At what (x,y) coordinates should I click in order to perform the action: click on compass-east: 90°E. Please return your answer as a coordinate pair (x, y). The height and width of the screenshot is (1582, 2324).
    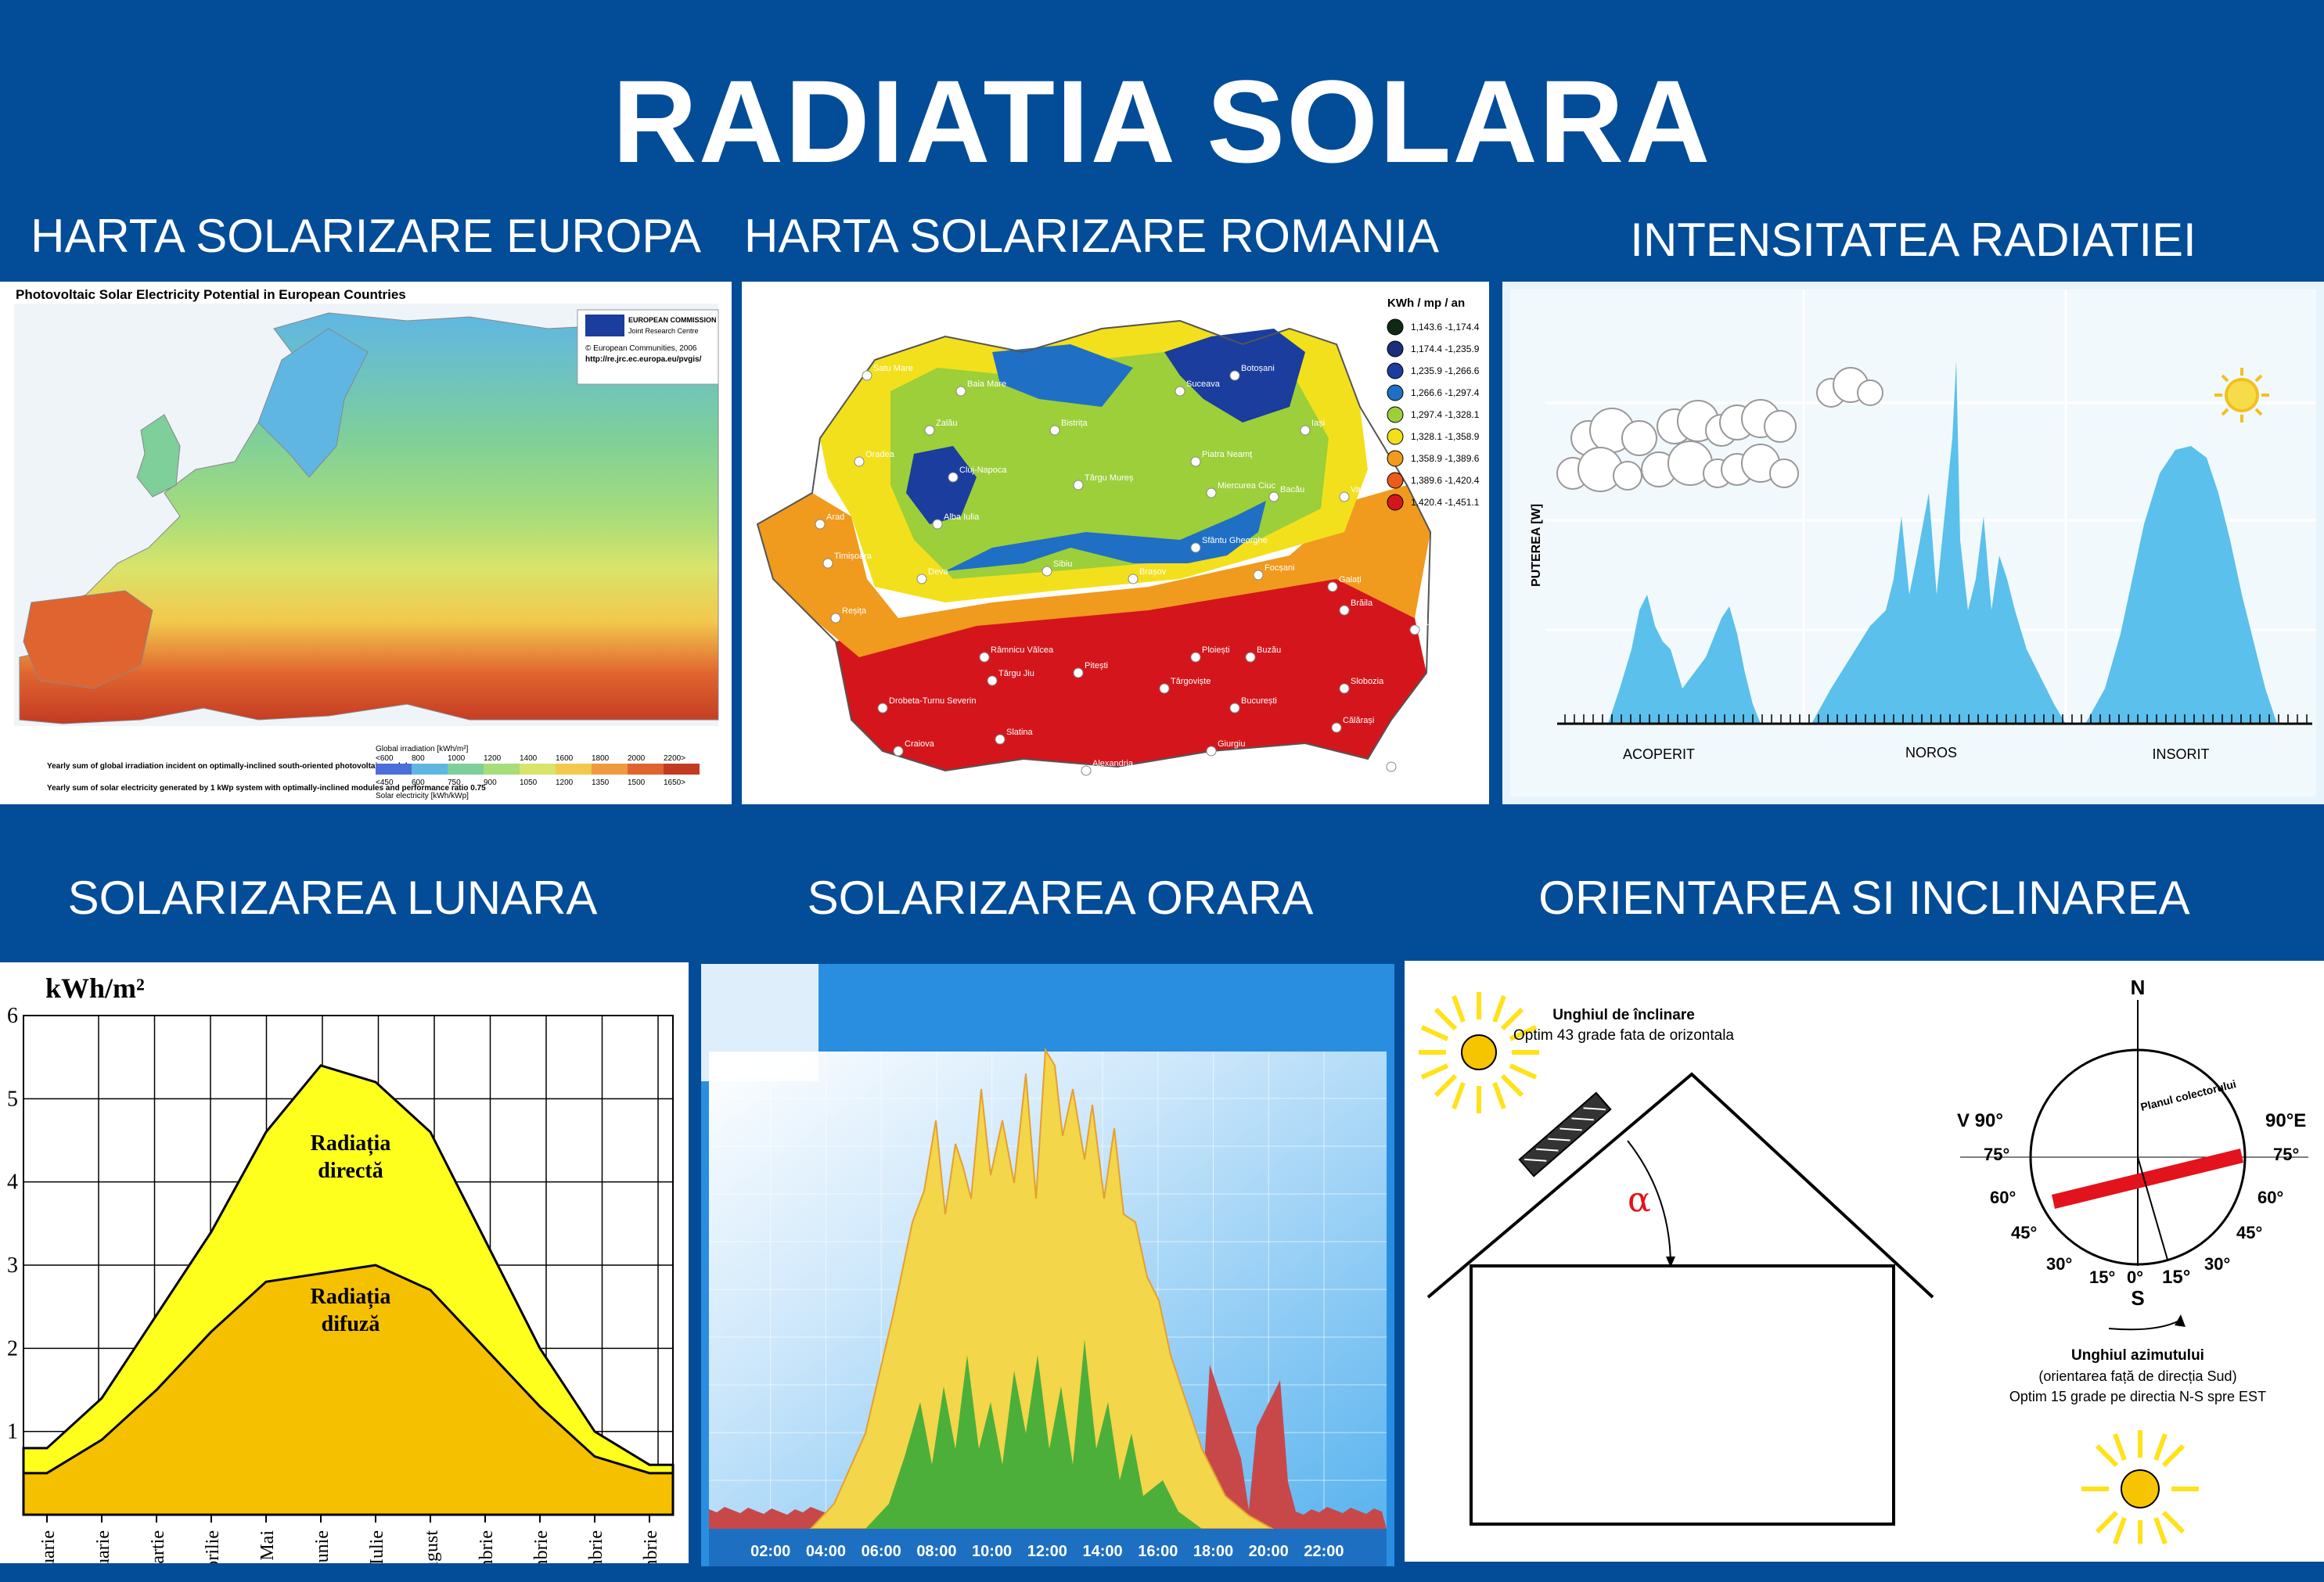
    Looking at the image, I should click on (2285, 1120).